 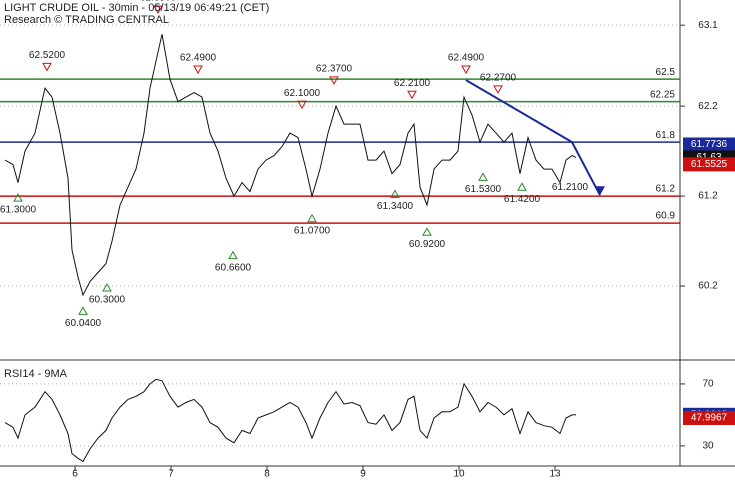 What do you see at coordinates (290, 420) in the screenshot?
I see `price-line` at bounding box center [290, 420].